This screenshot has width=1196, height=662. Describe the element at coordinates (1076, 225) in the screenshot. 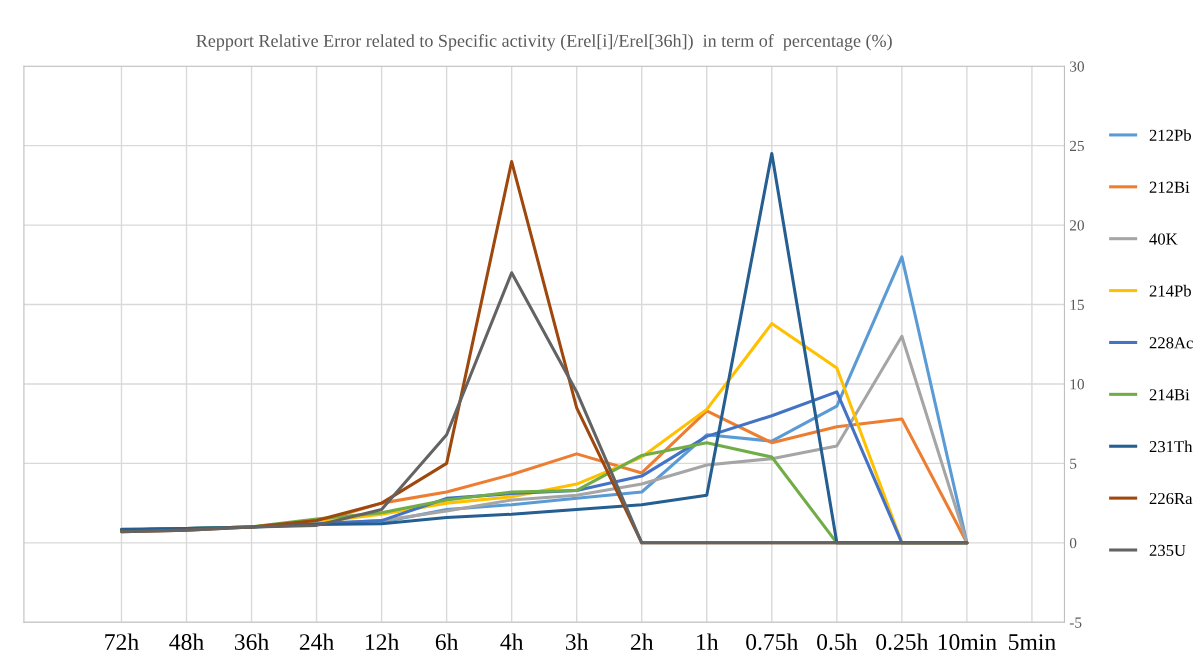

I see `y-tick-label: 20` at that location.